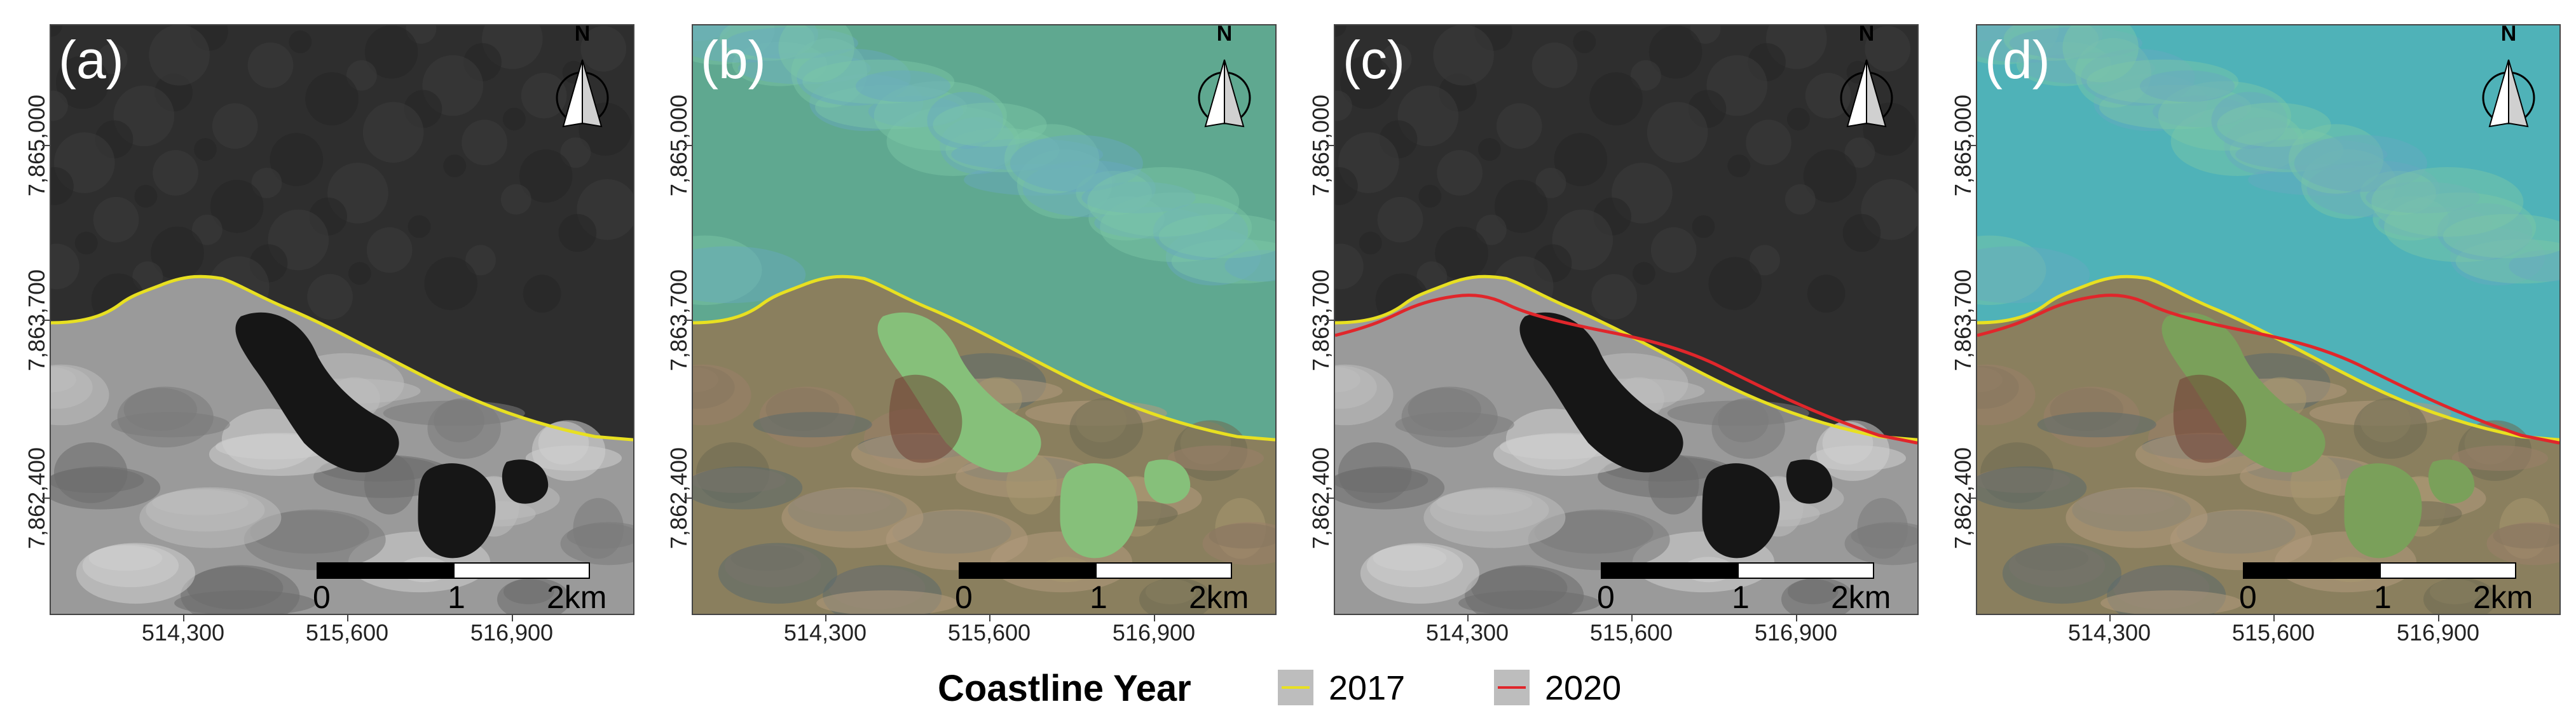  What do you see at coordinates (183, 633) in the screenshot?
I see `x-tick-label: 514,300` at bounding box center [183, 633].